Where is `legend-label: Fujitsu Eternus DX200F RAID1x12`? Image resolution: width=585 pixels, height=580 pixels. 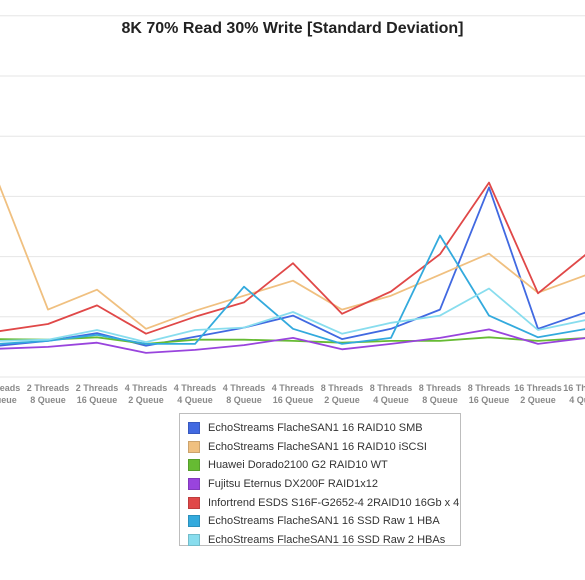
legend-label: Fujitsu Eternus DX200F RAID1x12 is located at coordinates (293, 484).